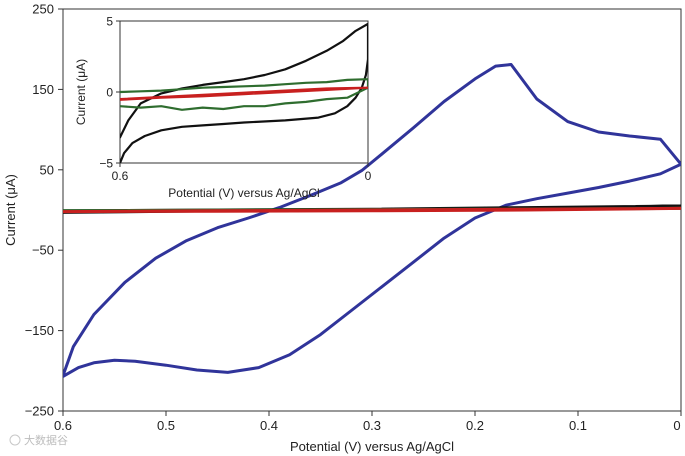 The image size is (685, 456). I want to click on main-series-red-line, so click(372, 210).